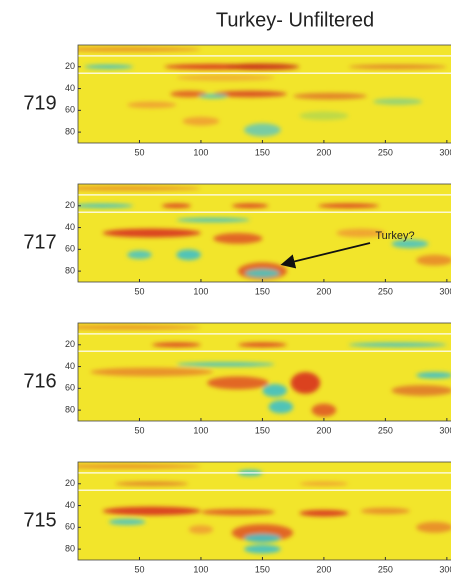 This screenshot has width=451, height=575. Describe the element at coordinates (39, 103) in the screenshot. I see `panel-label: 719` at that location.